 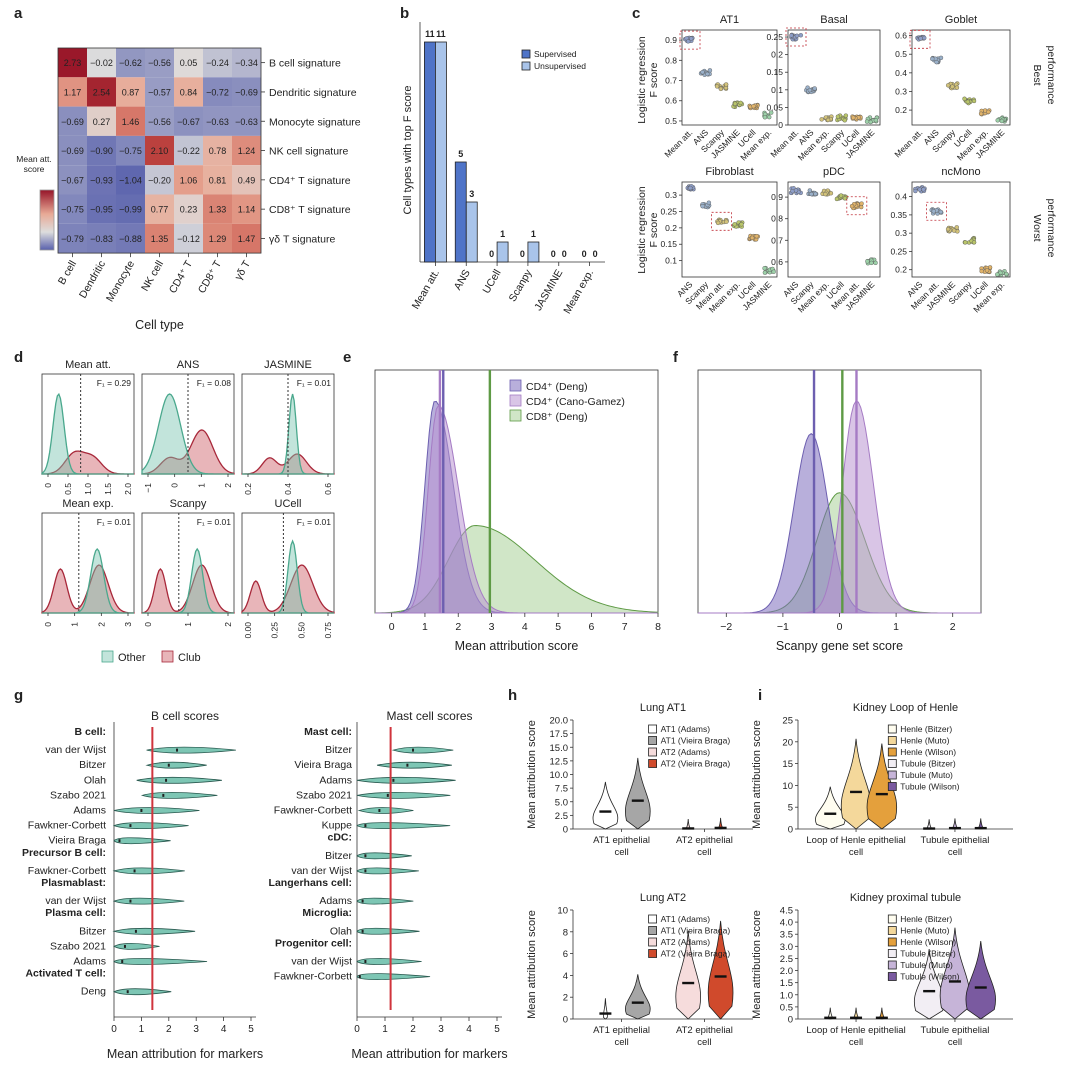 I want to click on y-tick-label: 12.5, so click(x=559, y=761).